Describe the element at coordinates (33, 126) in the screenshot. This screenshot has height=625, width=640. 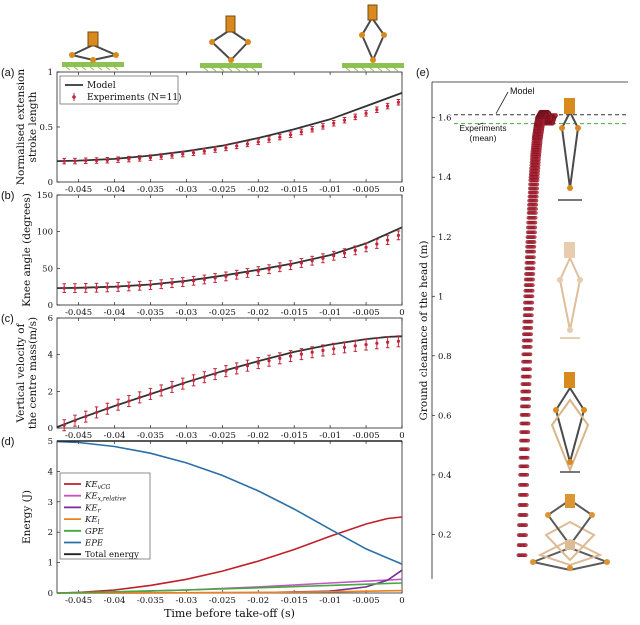
I see `y-axis-label: stroke length` at that location.